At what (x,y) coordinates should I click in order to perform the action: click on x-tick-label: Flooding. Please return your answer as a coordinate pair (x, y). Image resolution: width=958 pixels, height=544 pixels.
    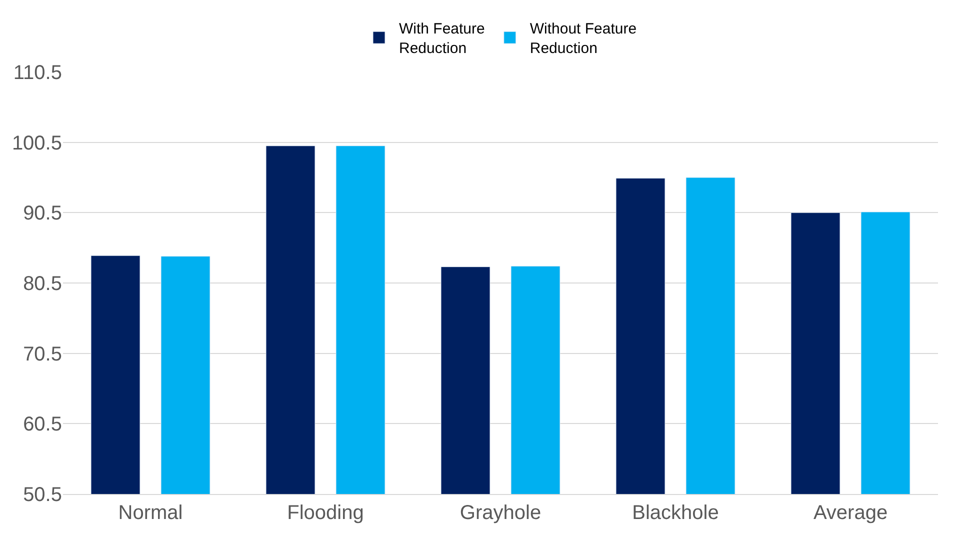
    Looking at the image, I should click on (325, 513).